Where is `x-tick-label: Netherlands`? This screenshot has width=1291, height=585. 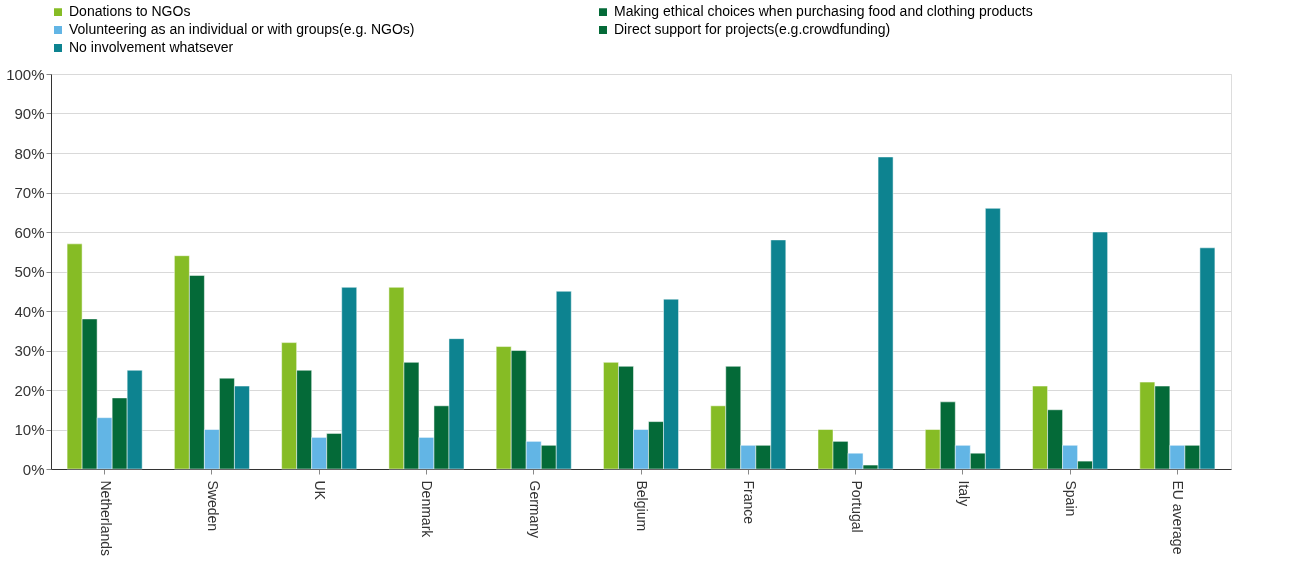
x-tick-label: Netherlands is located at coordinates (105, 518).